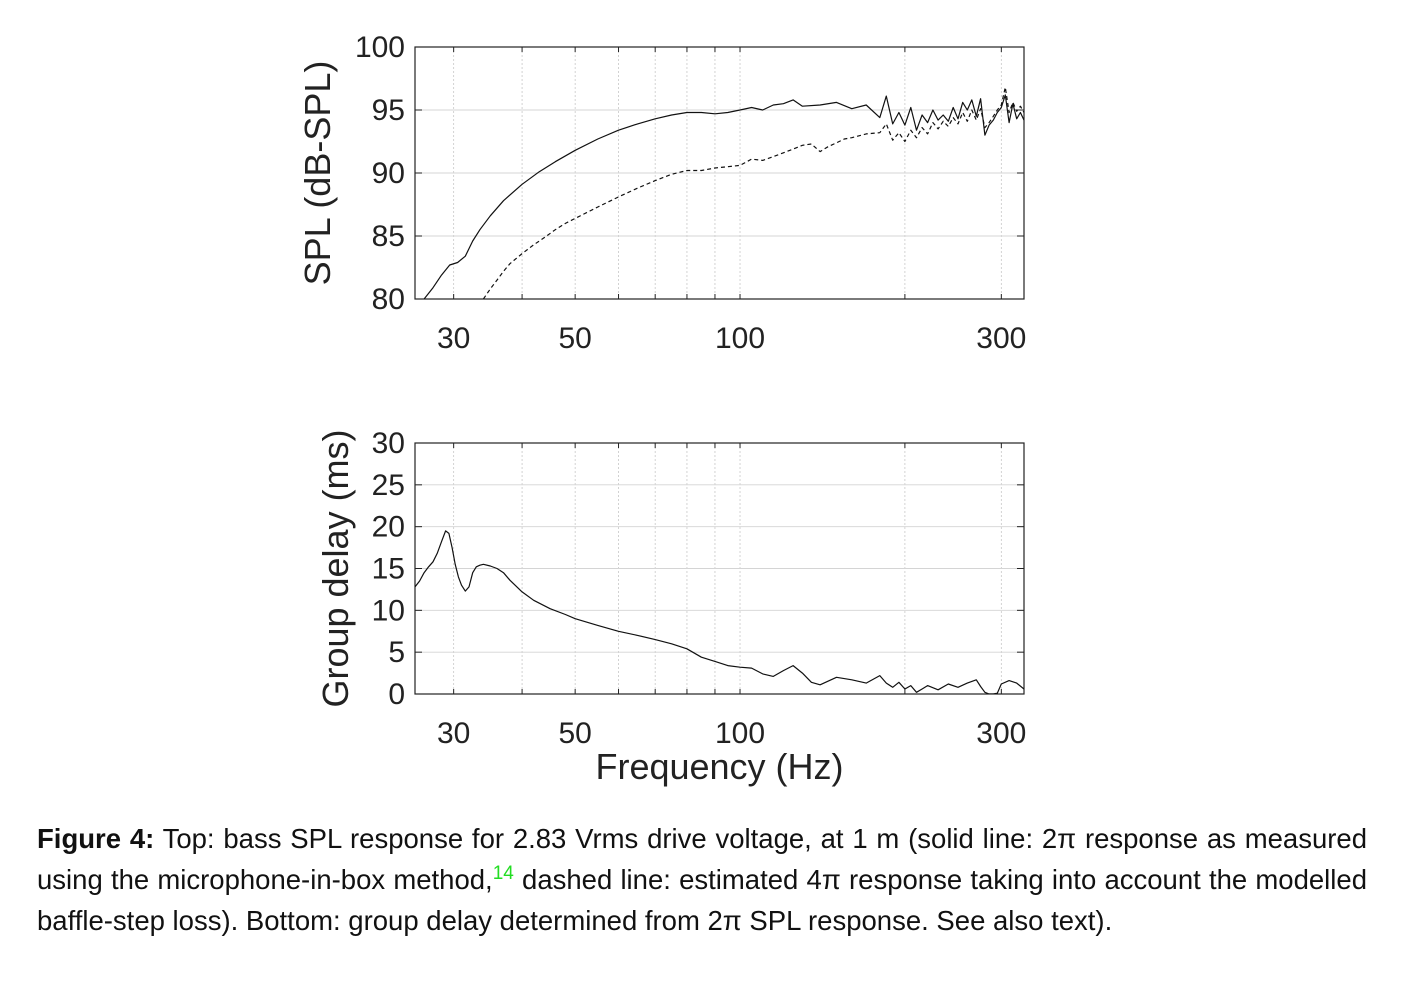  Describe the element at coordinates (719, 766) in the screenshot. I see `x-axis-label: Frequency (Hz)` at that location.